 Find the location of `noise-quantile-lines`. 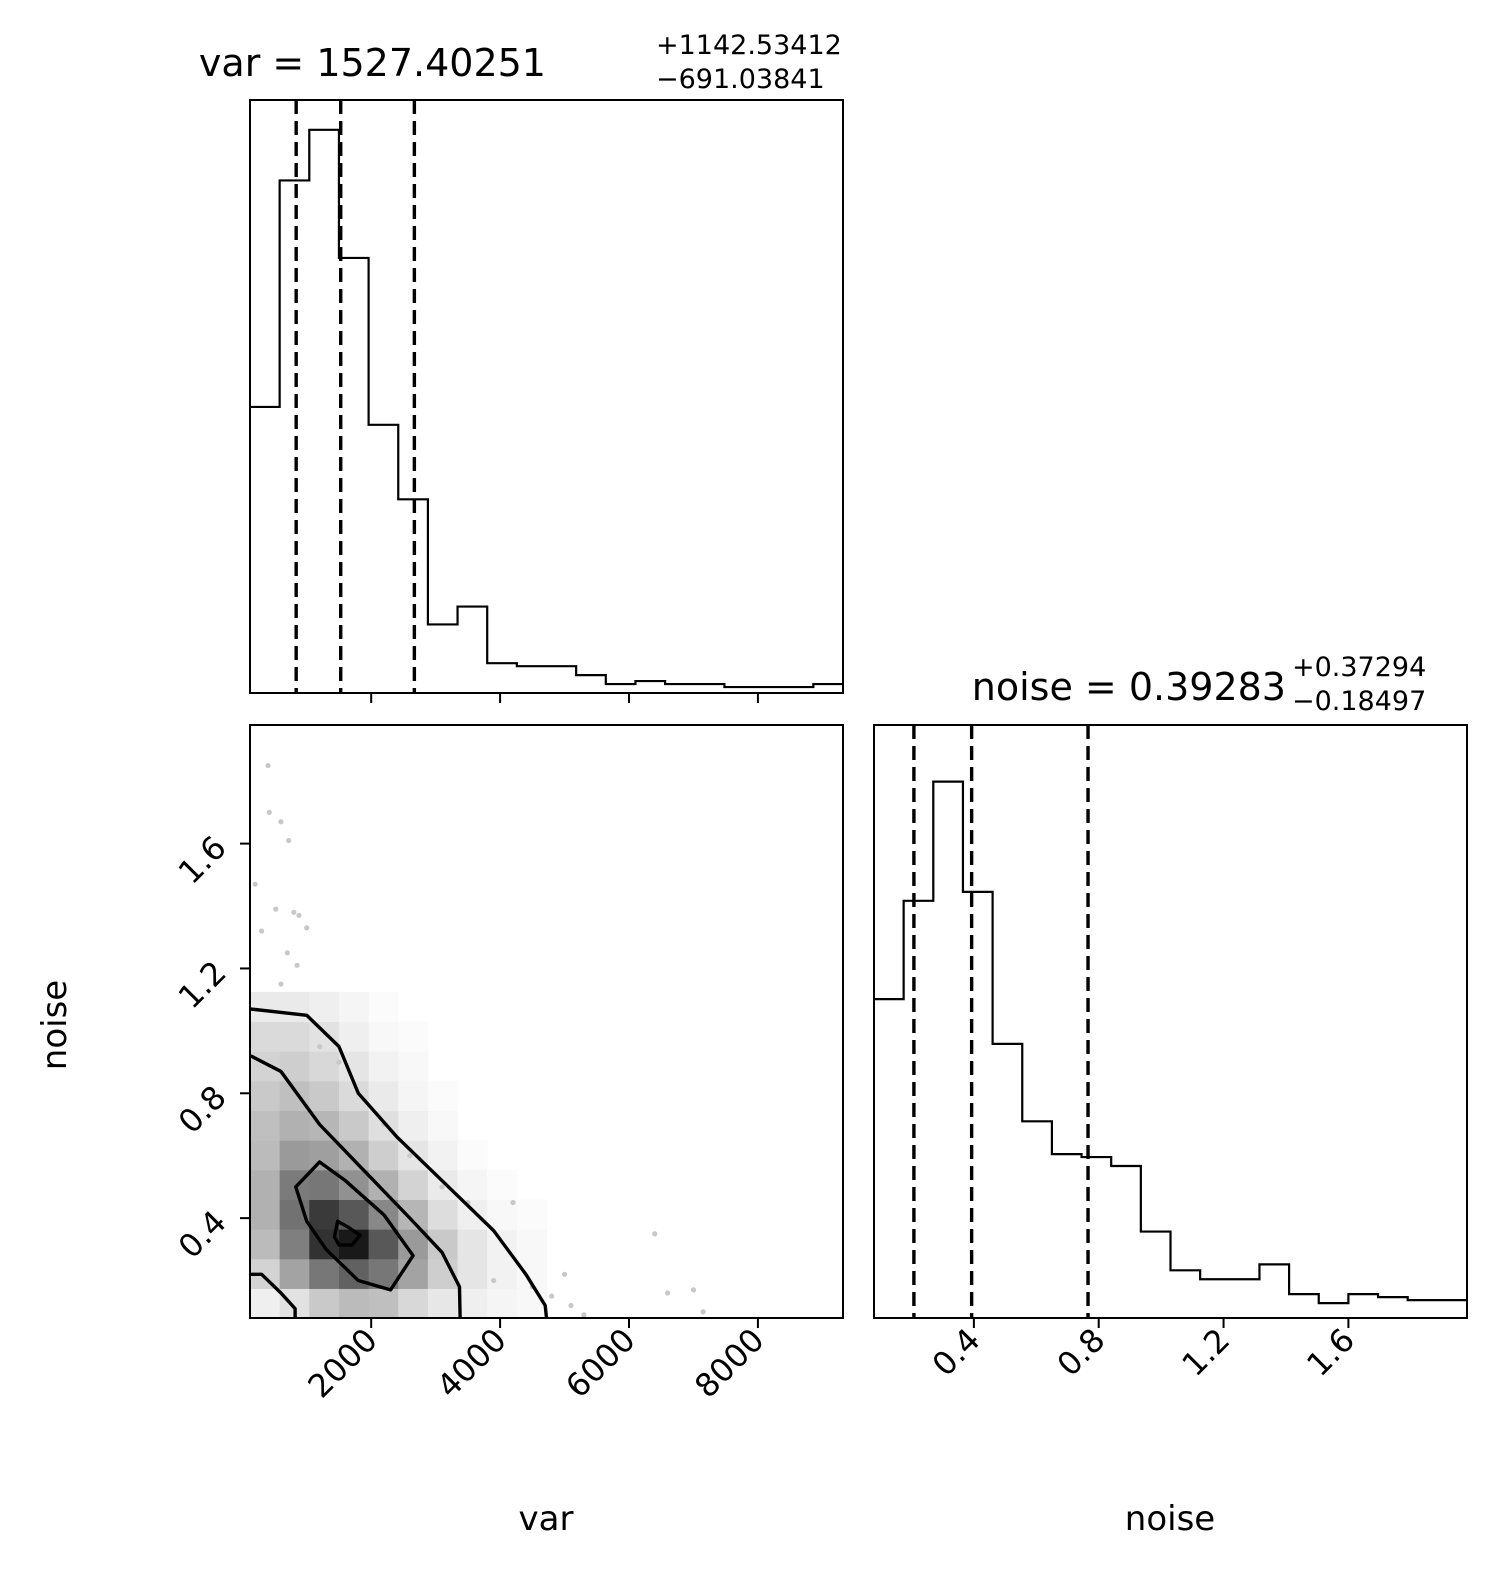

noise-quantile-lines is located at coordinates (1001, 1021).